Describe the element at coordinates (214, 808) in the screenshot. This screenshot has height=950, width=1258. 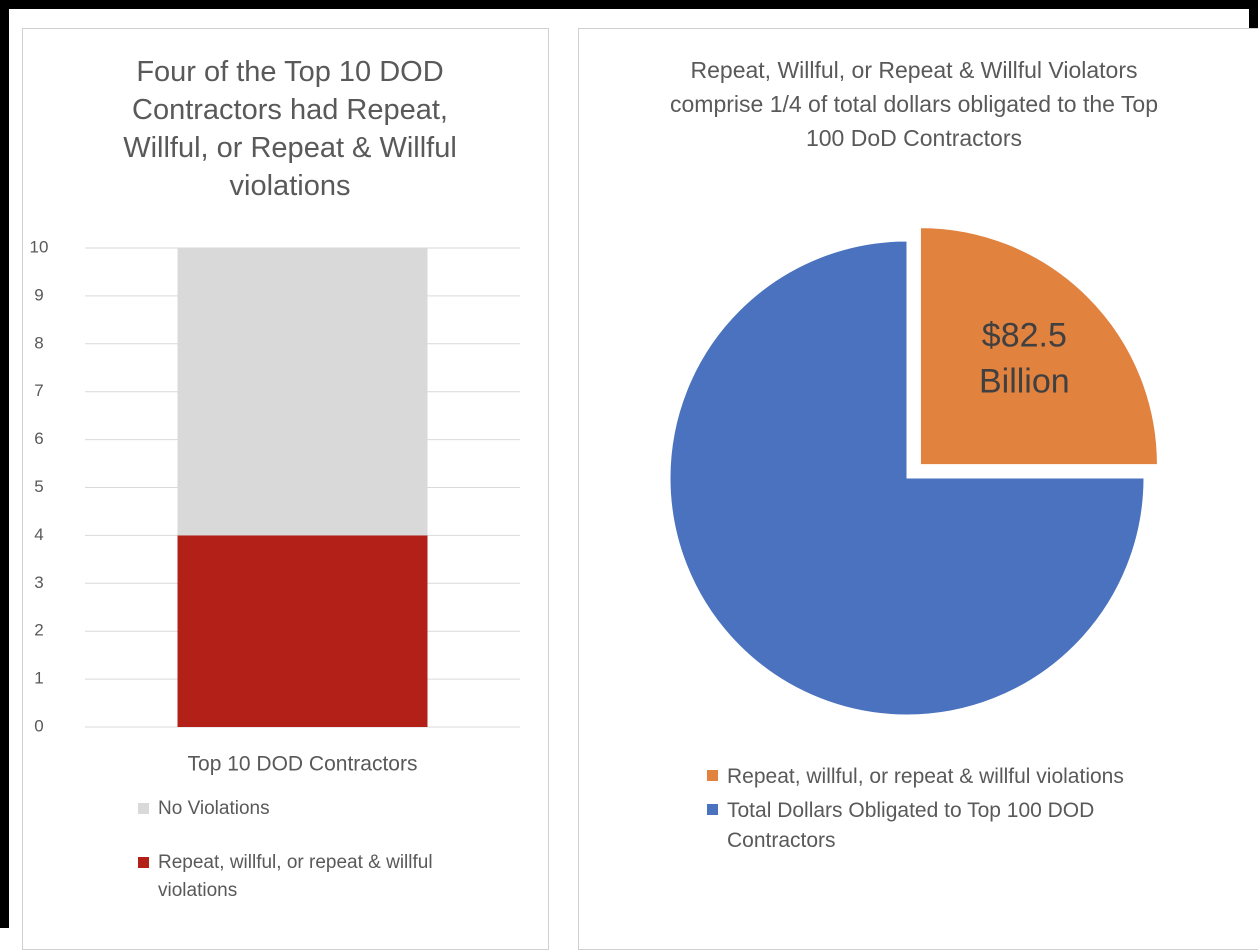
I see `legend-label: No Violations` at that location.